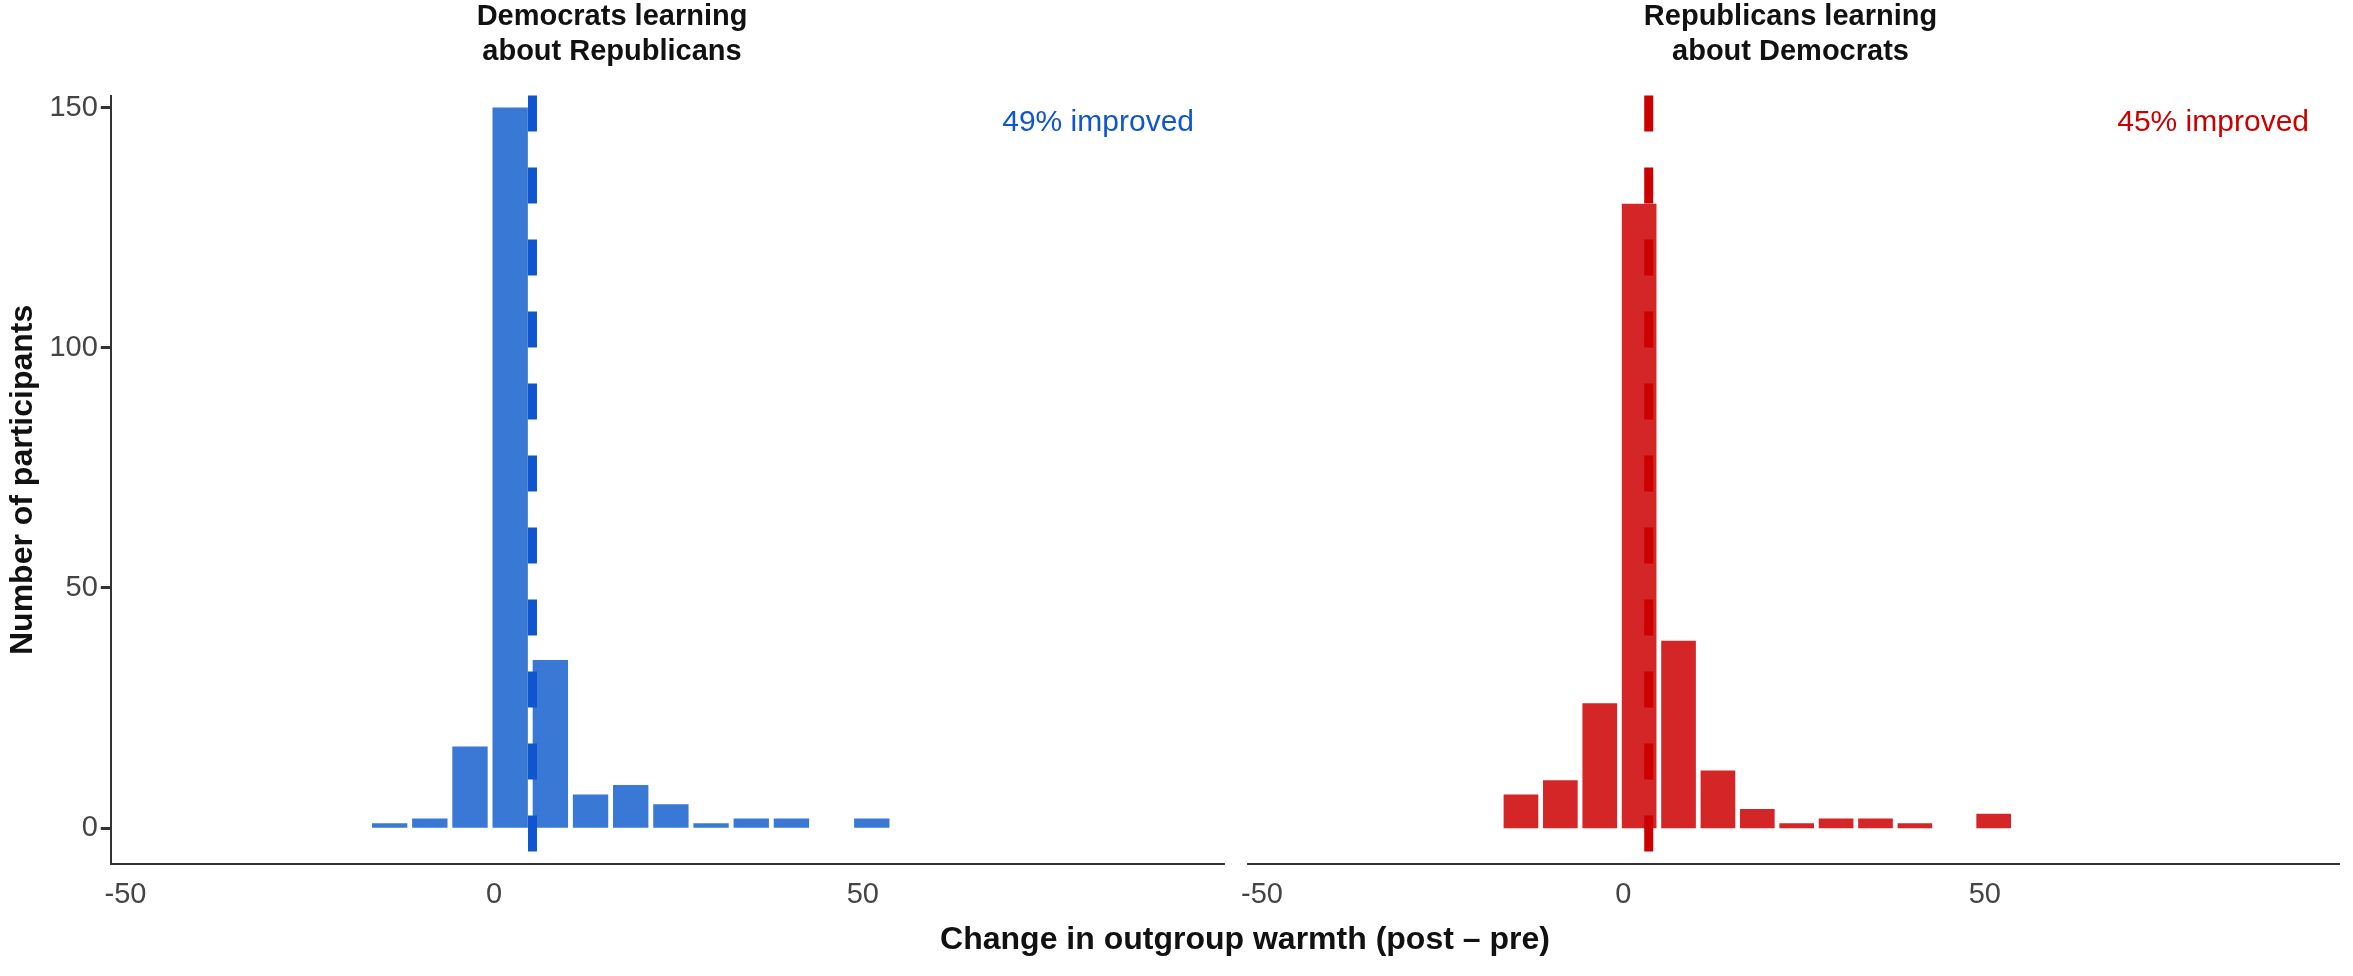 The height and width of the screenshot is (976, 2353). I want to click on y-tick-label: 50, so click(81, 585).